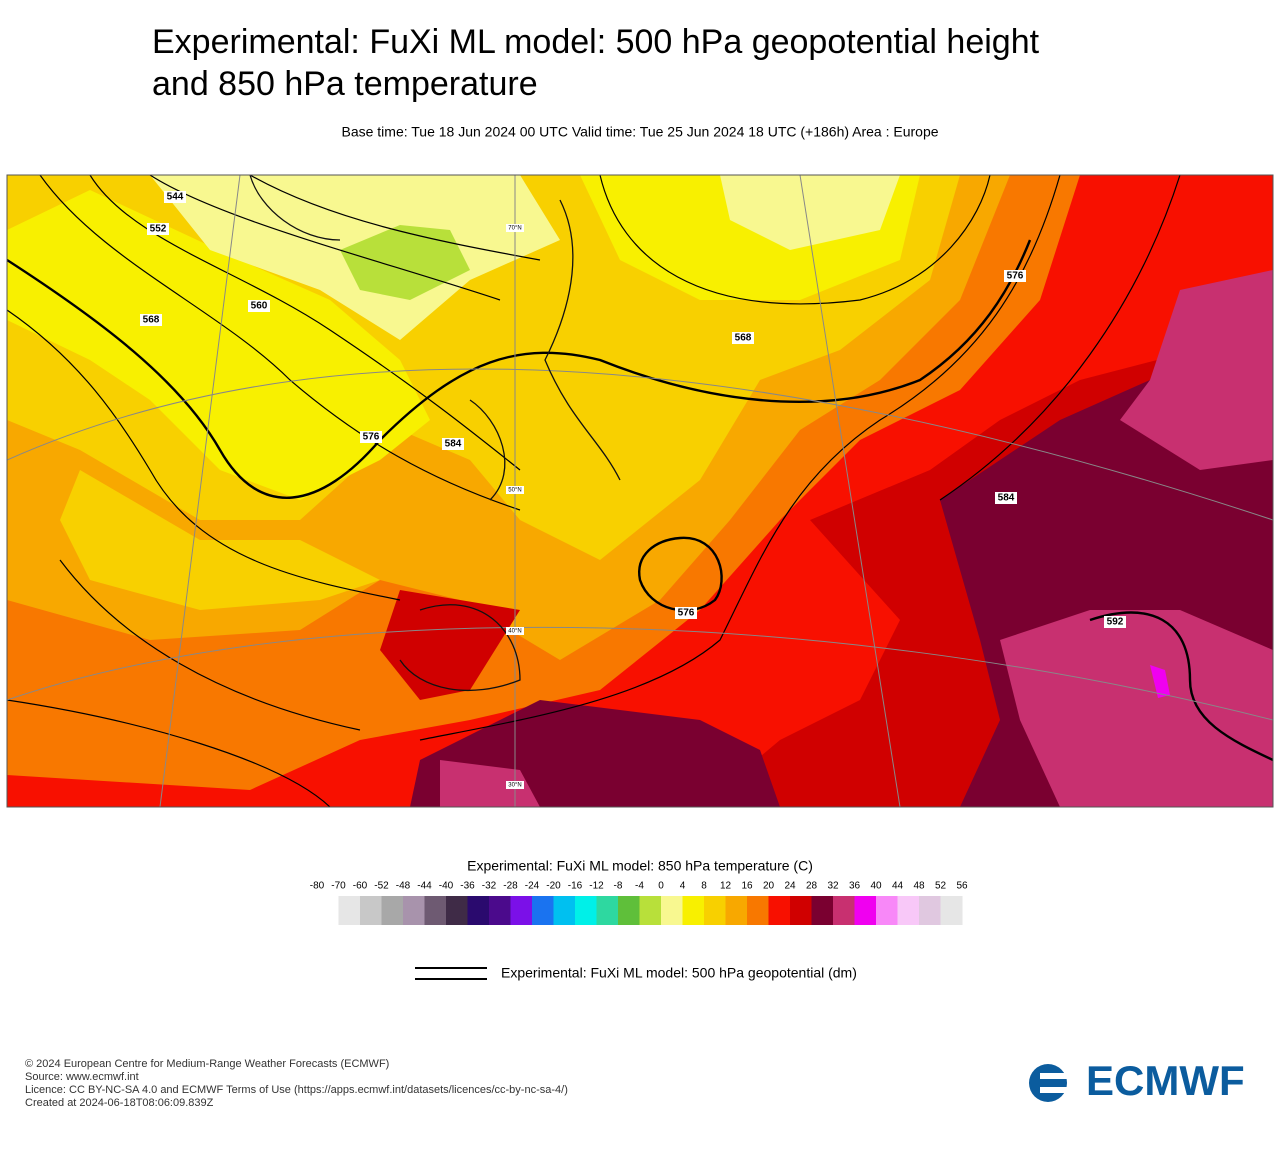 The image size is (1280, 1152). I want to click on colorbar-tick-label: 32, so click(833, 886).